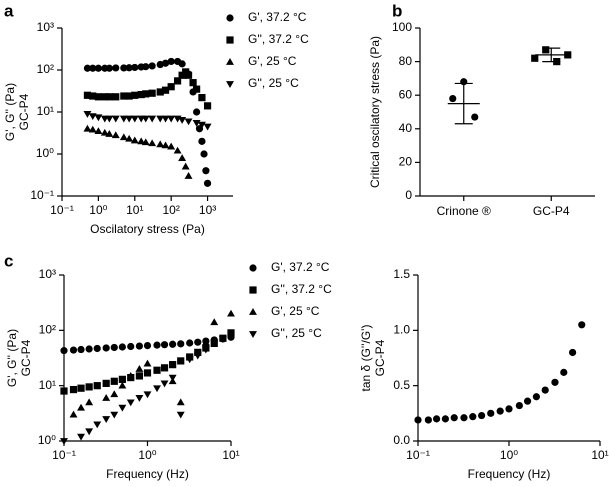  Describe the element at coordinates (42, 195) in the screenshot. I see `y-tick-label: 10⁻¹` at that location.